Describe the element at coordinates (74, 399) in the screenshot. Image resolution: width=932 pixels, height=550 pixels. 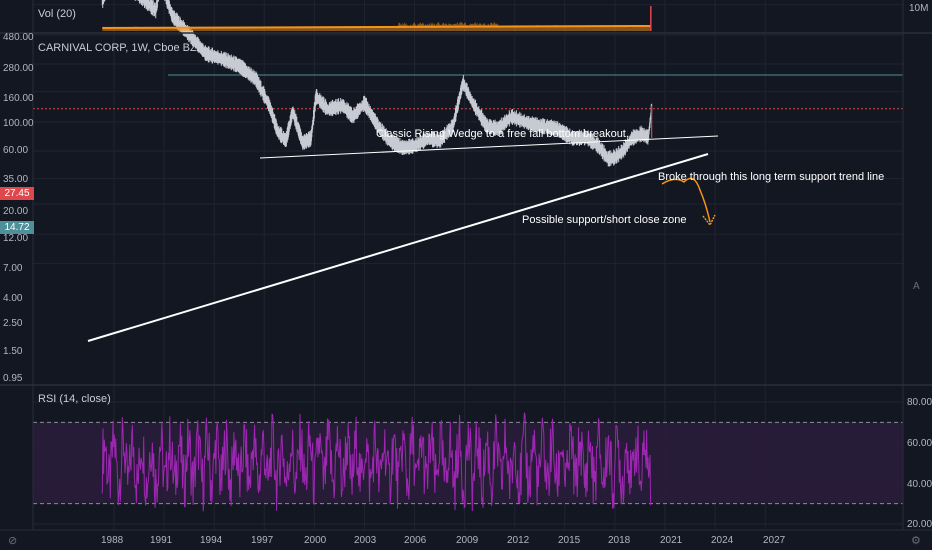
I see `rsi-panel-title: RSI (14, close)` at that location.